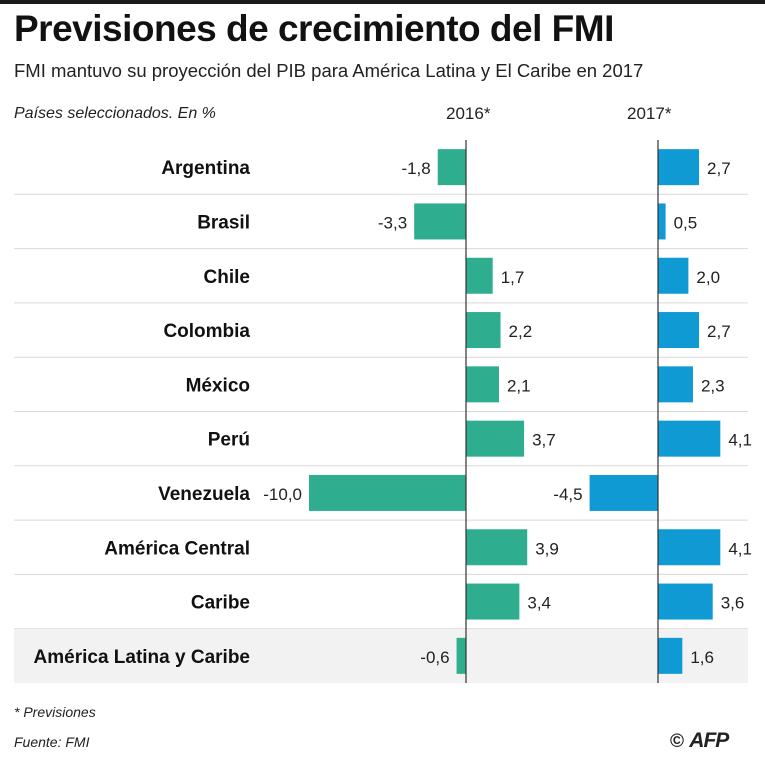  Describe the element at coordinates (381, 656) in the screenshot. I see `row-highlight` at that location.